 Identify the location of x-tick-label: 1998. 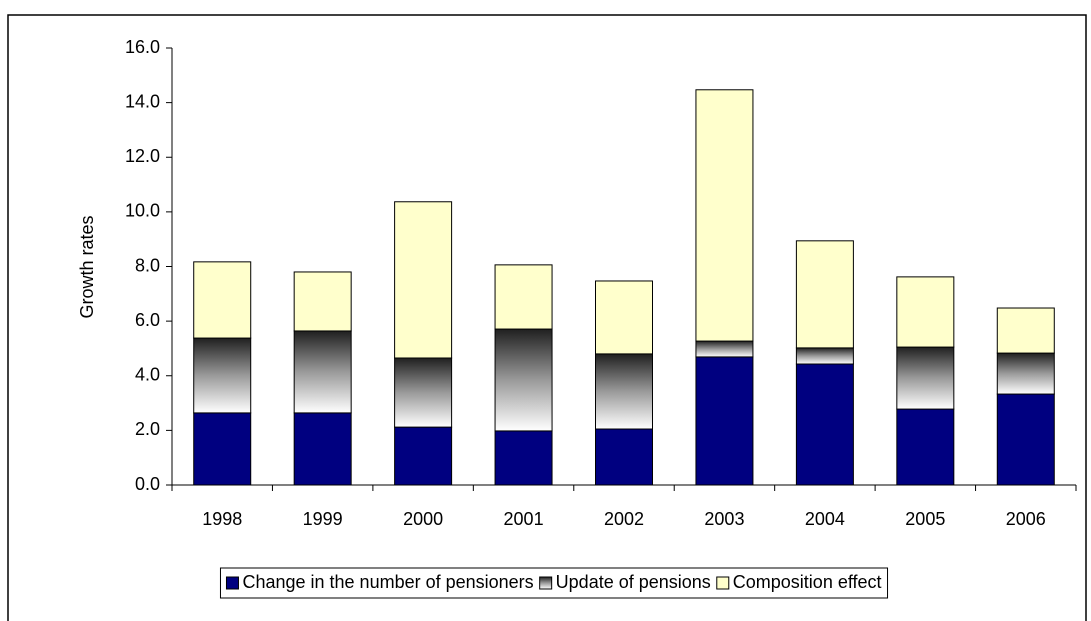
(222, 519).